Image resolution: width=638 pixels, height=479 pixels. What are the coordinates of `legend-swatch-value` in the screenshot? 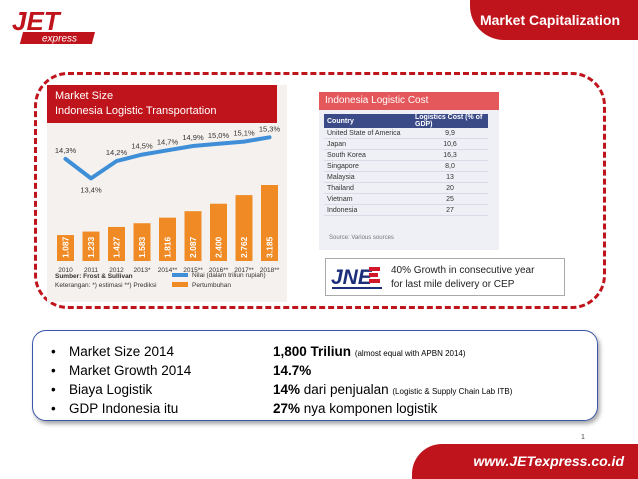 It's located at (180, 275).